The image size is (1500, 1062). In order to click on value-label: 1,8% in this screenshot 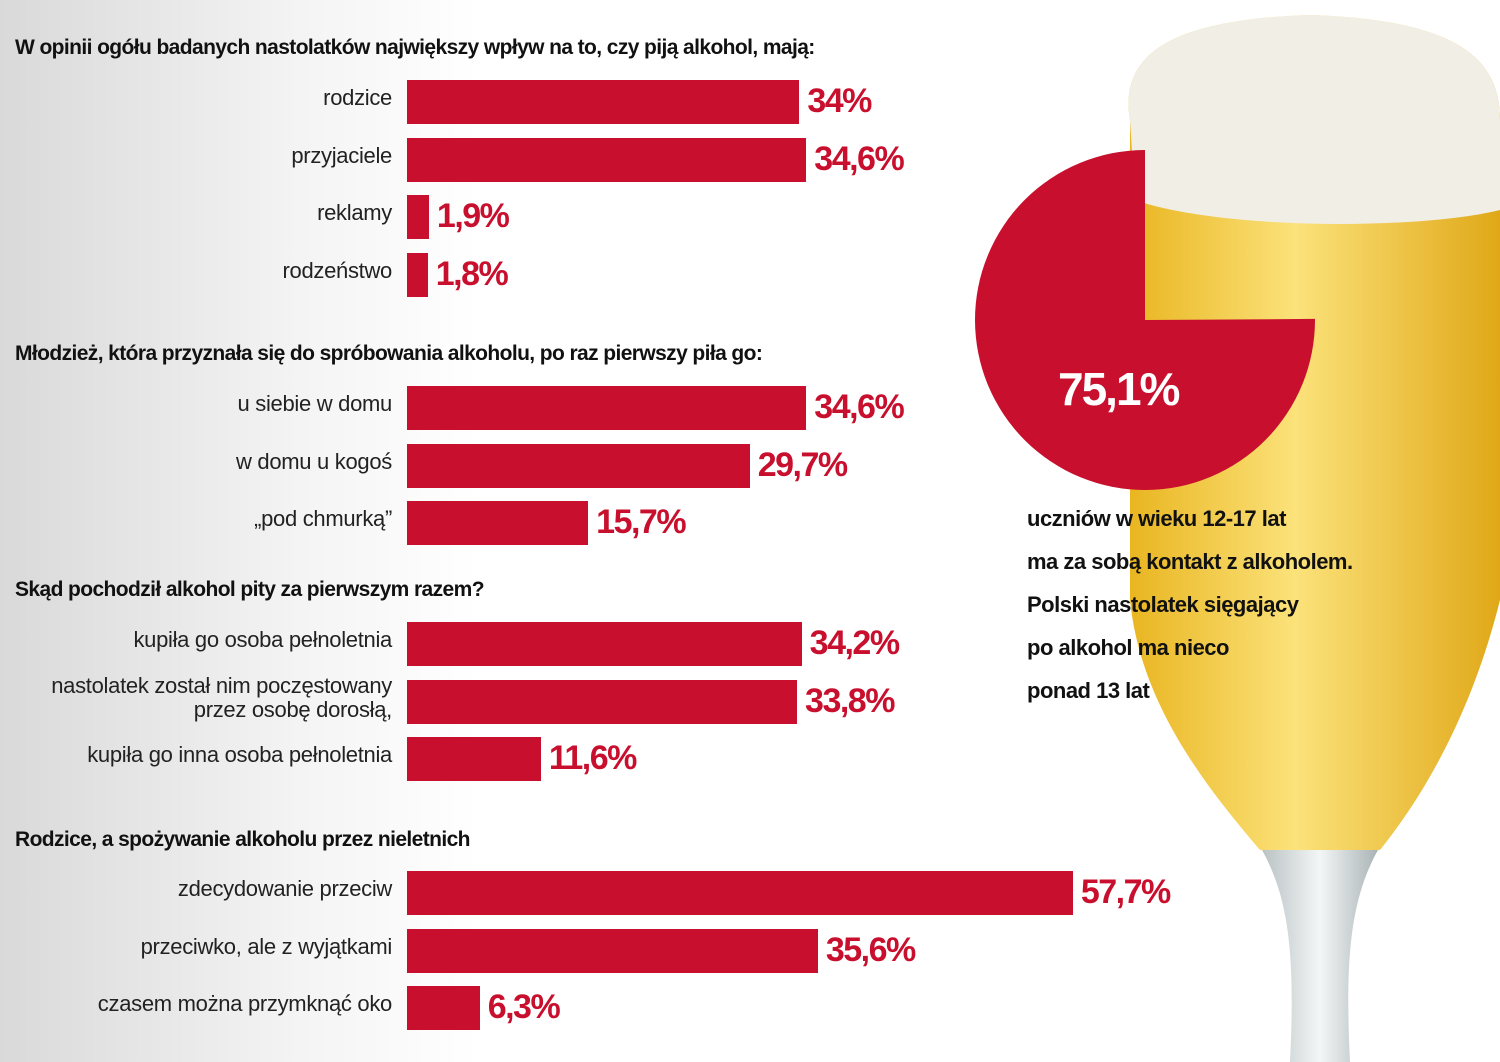, I will do `click(472, 273)`.